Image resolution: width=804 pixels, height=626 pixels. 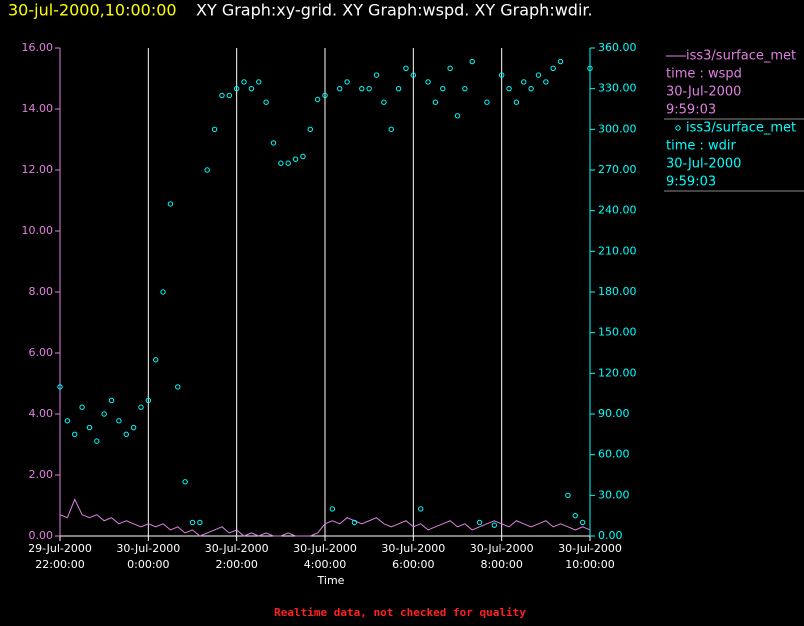 I want to click on y-tick-label: 10.00, so click(x=38, y=230).